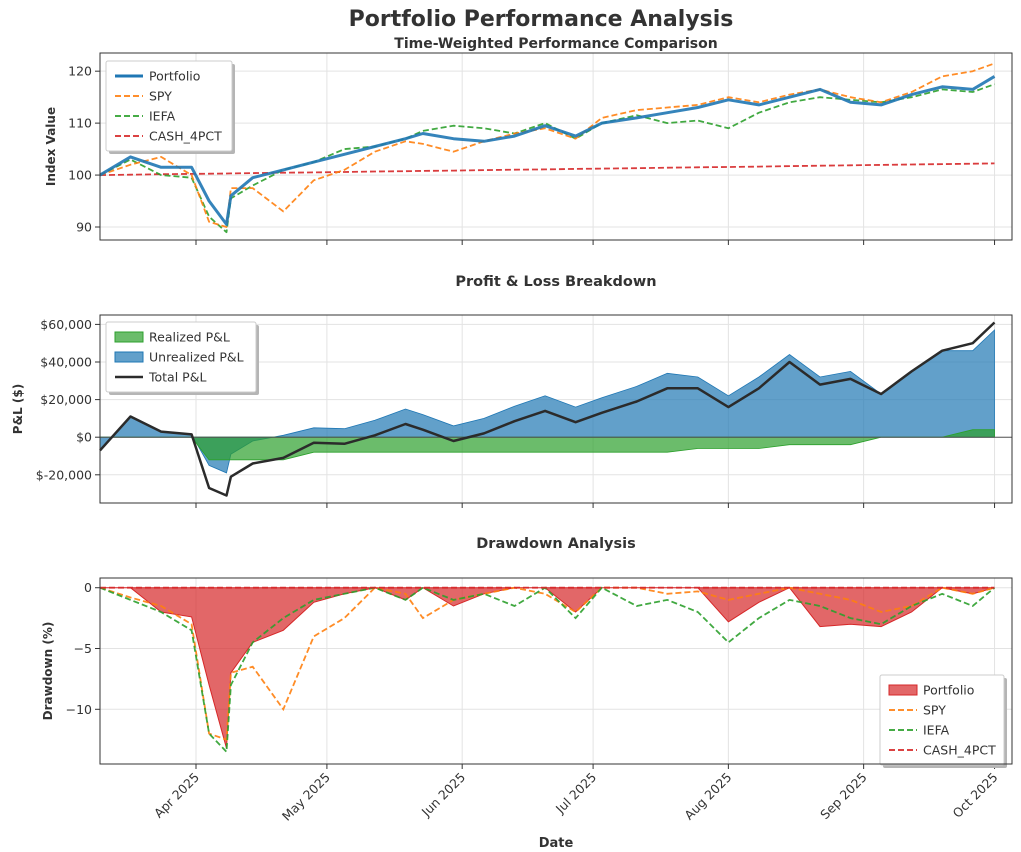 The image size is (1021, 852). Describe the element at coordinates (51, 146) in the screenshot. I see `y-axis-label: Index Value` at that location.